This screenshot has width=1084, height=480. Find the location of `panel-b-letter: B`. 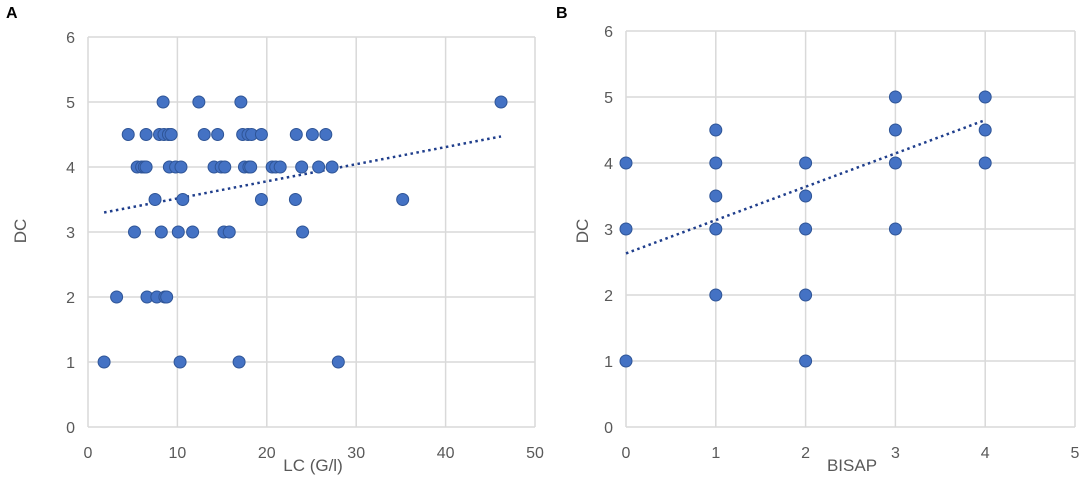

panel-b-letter: B is located at coordinates (562, 13).